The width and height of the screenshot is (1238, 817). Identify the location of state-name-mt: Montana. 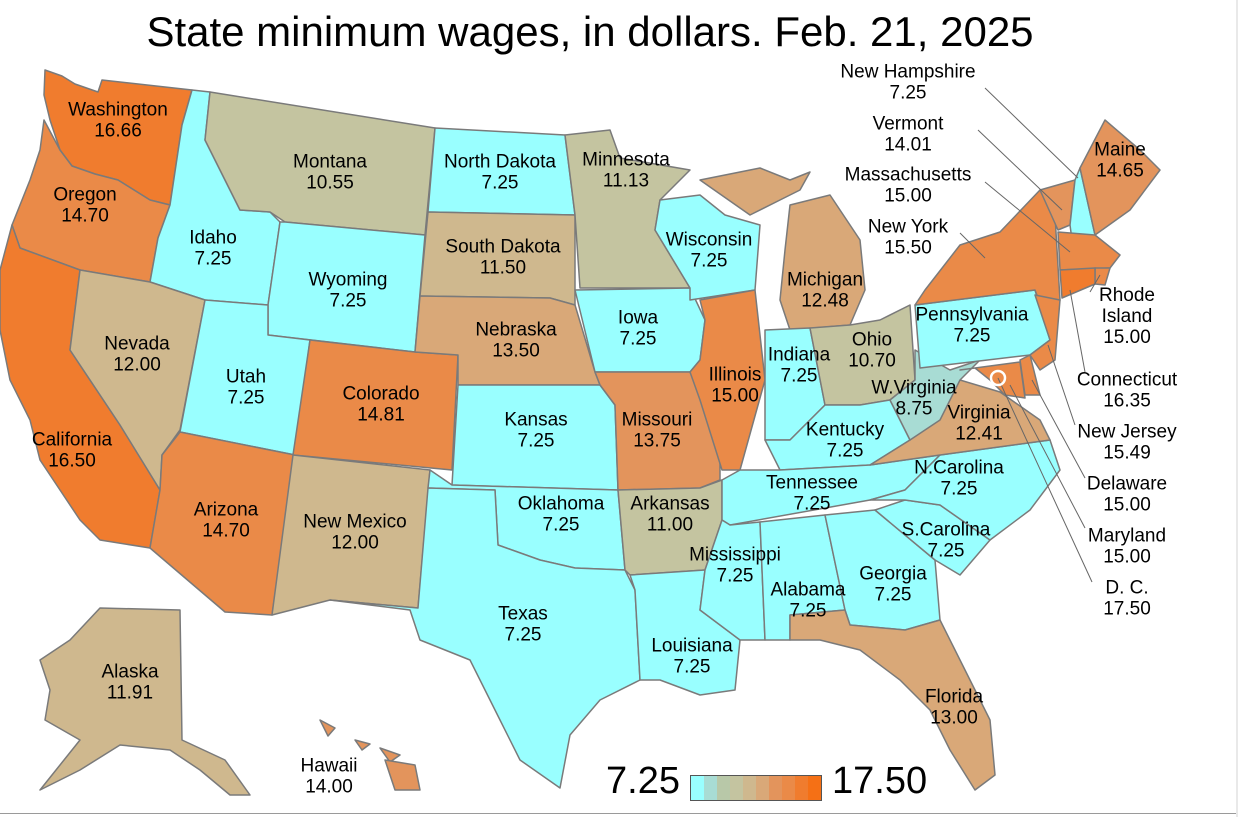
(330, 162).